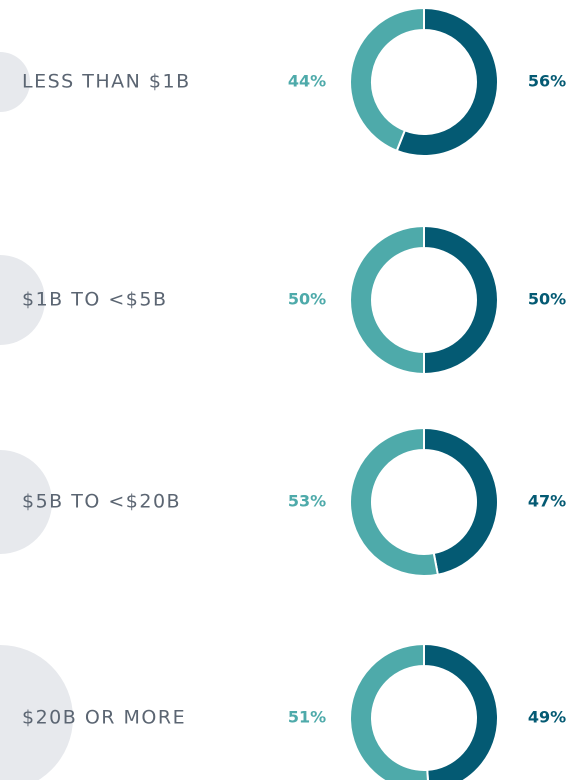 Image resolution: width=574 pixels, height=780 pixels. What do you see at coordinates (547, 81) in the screenshot?
I see `value-label: 56%` at bounding box center [547, 81].